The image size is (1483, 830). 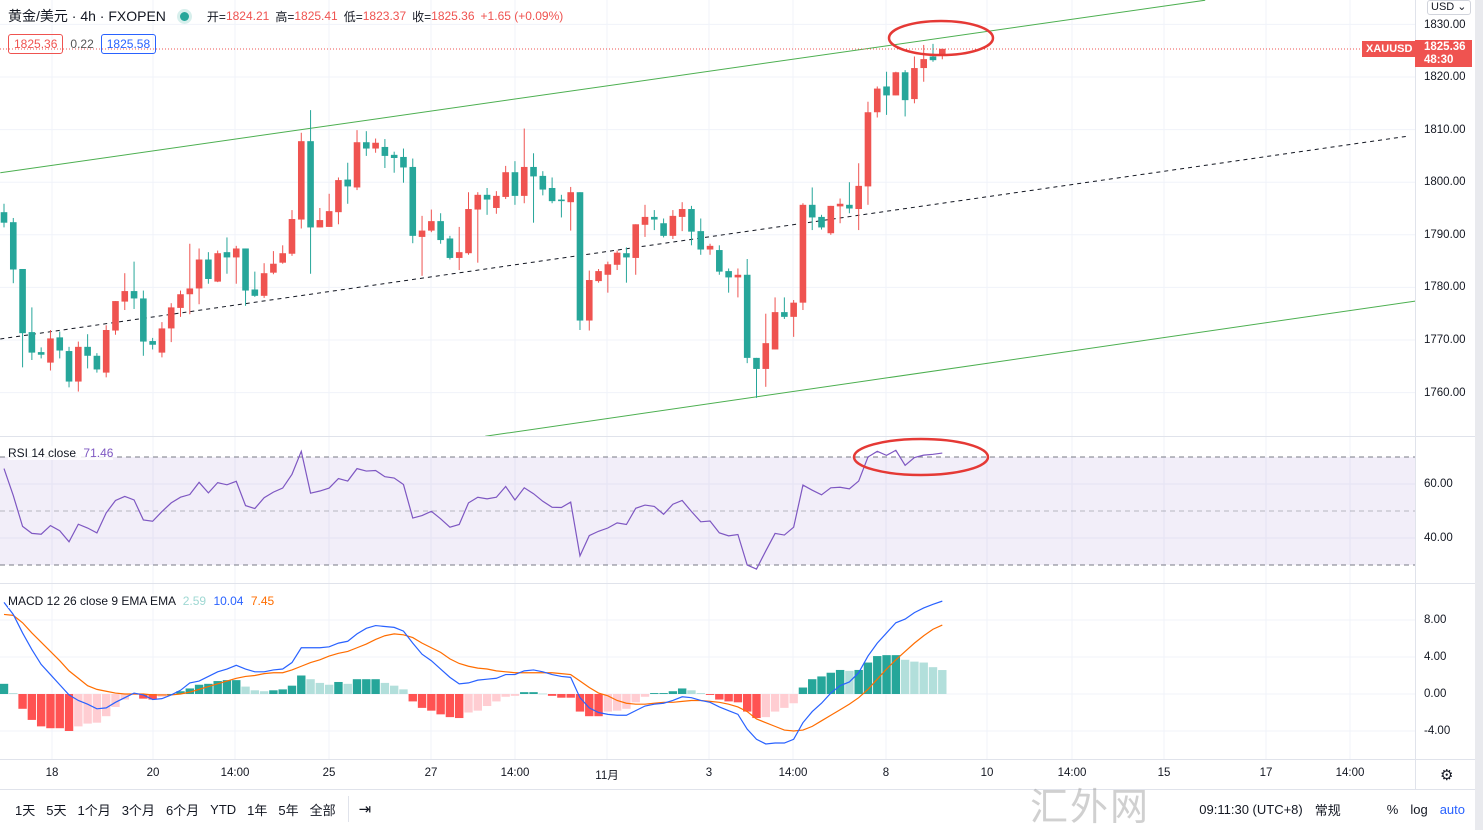 I want to click on annotation-ellipse-price, so click(x=941, y=38).